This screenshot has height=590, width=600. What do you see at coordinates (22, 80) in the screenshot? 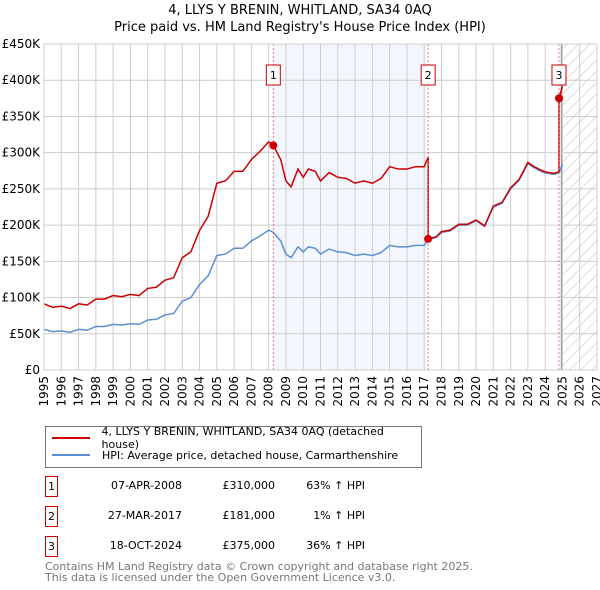
I see `y-tick-label: £400K` at bounding box center [22, 80].